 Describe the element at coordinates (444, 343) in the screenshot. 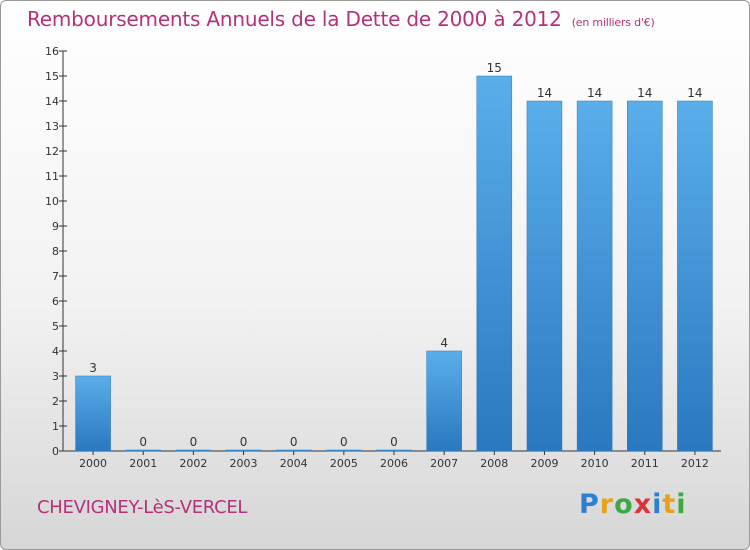

I see `bar-value-label: 4` at that location.